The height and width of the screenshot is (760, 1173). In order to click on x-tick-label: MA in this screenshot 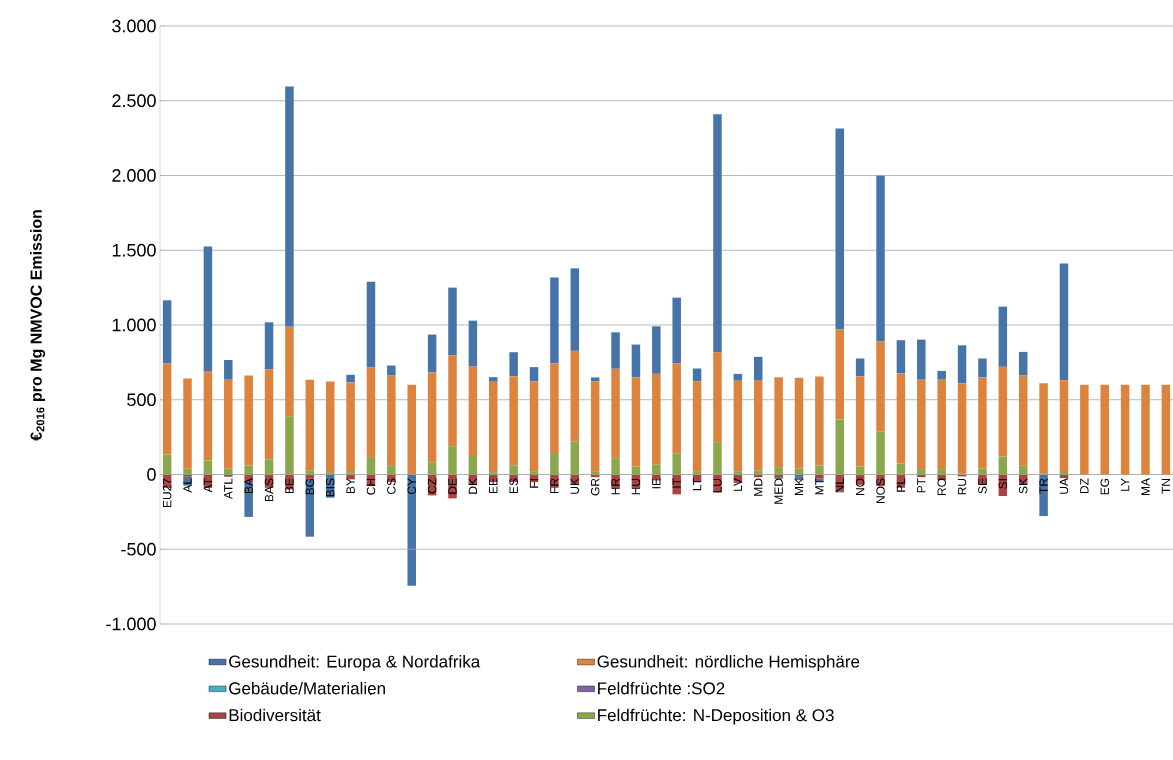, I will do `click(1145, 487)`.